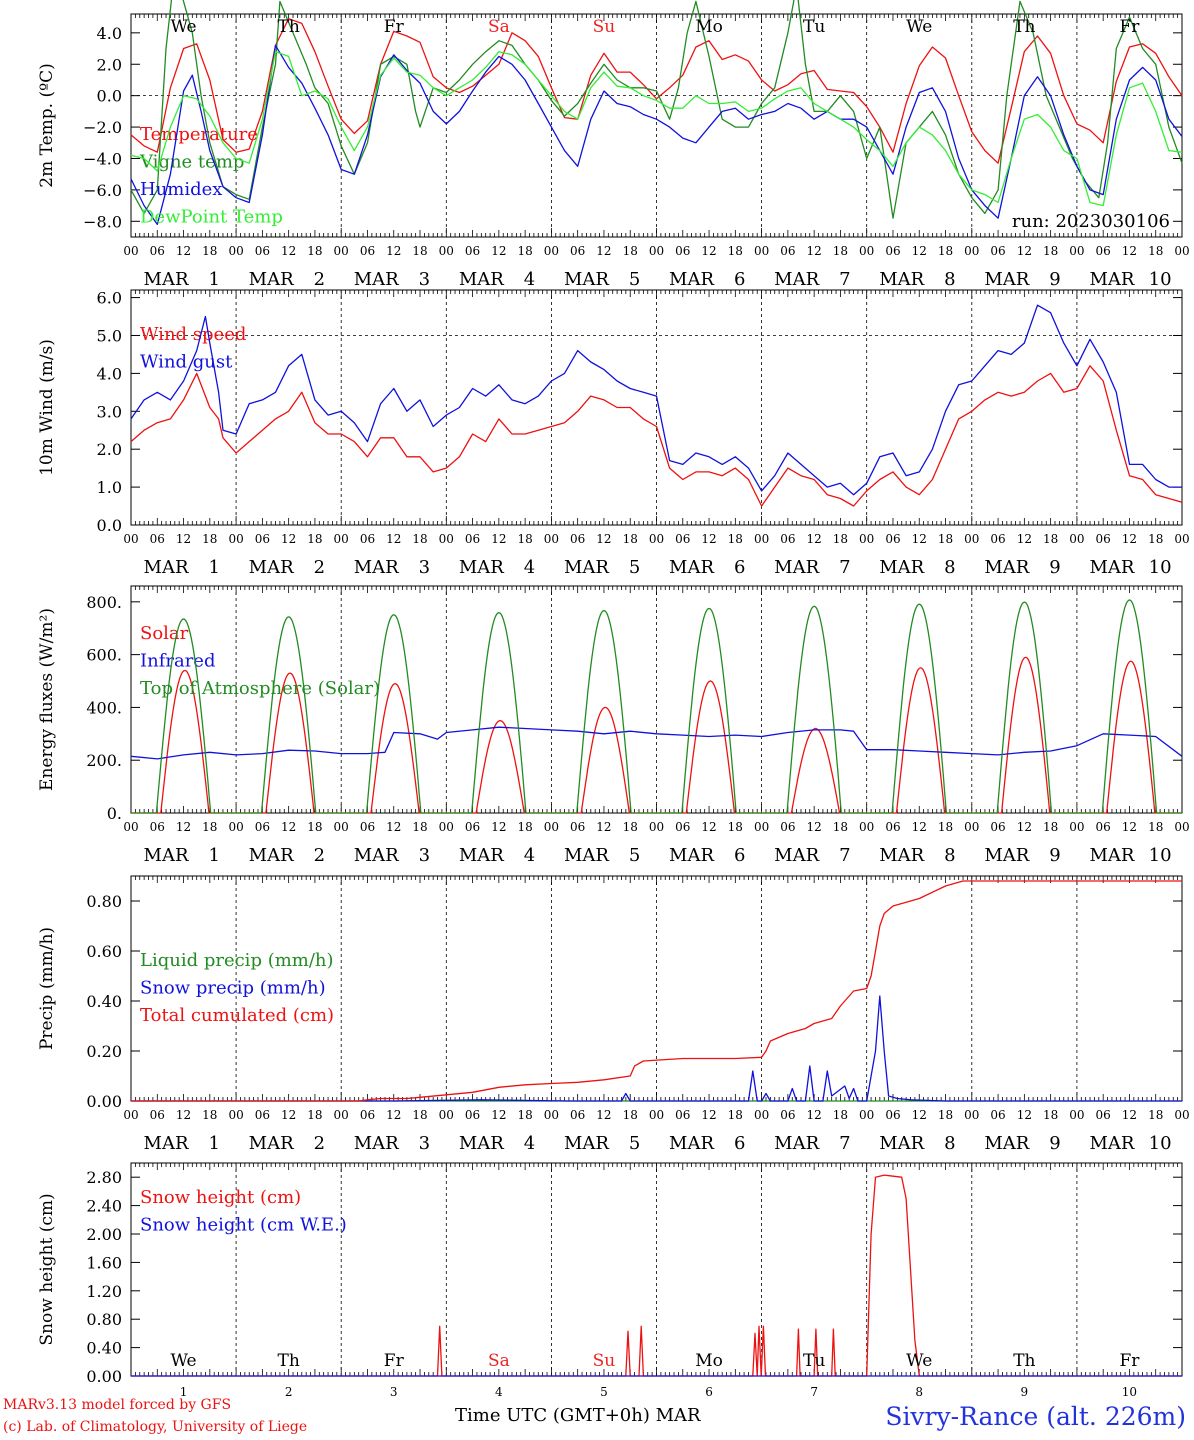 The image size is (1194, 1440). Describe the element at coordinates (919, 27) in the screenshot. I see `weekday-label: We` at that location.